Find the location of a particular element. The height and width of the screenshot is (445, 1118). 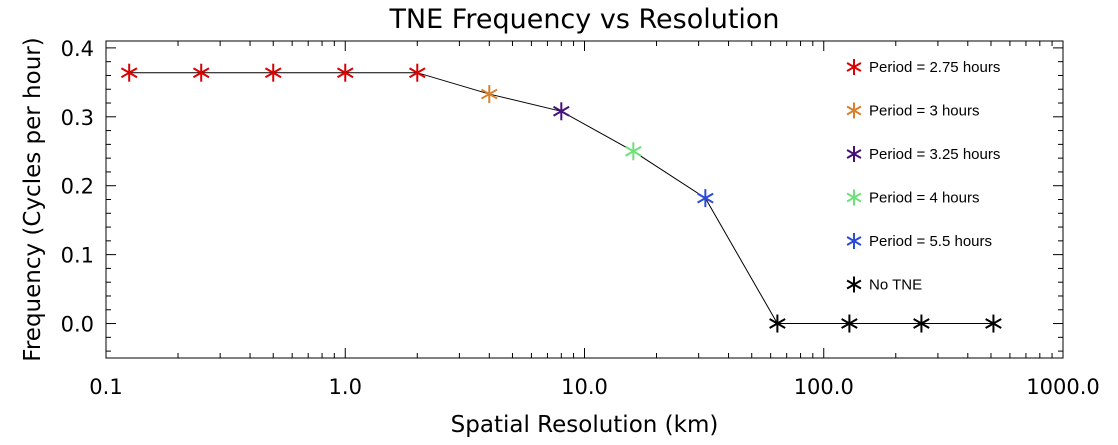

y-tick-label: 0.2 is located at coordinates (77, 187).